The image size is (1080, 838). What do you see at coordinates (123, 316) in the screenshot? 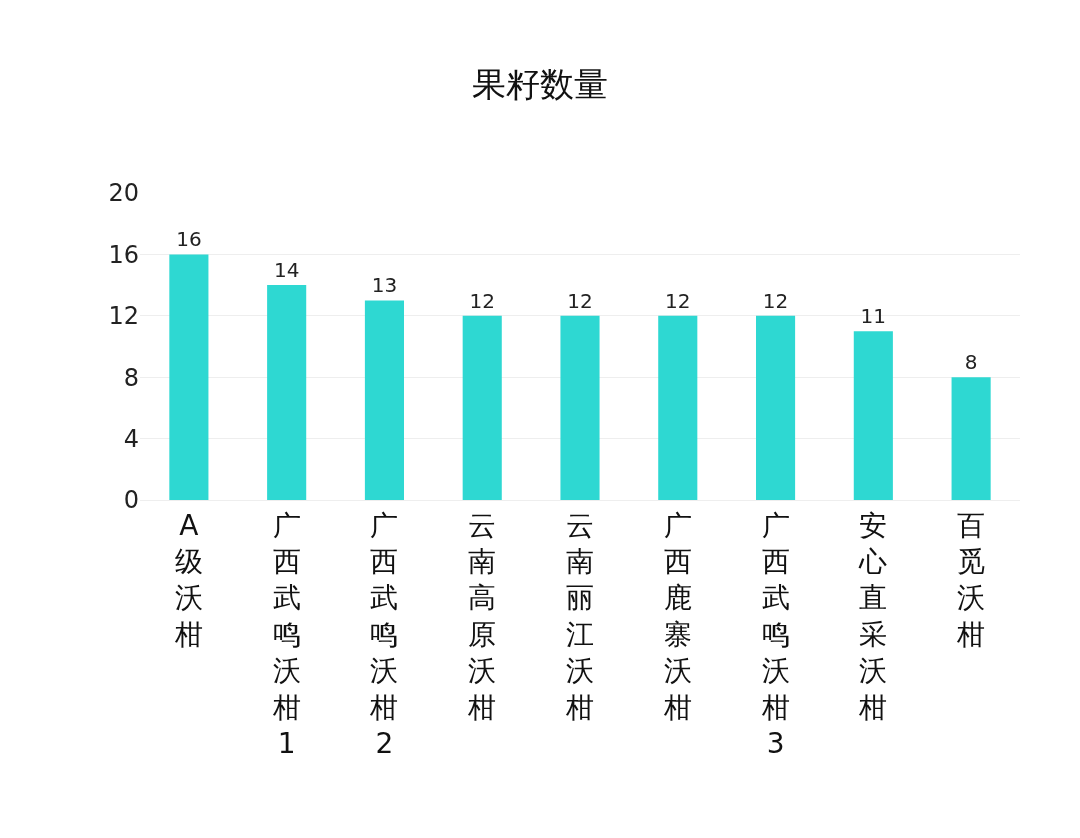
I see `y-tick-label: 12` at bounding box center [123, 316].